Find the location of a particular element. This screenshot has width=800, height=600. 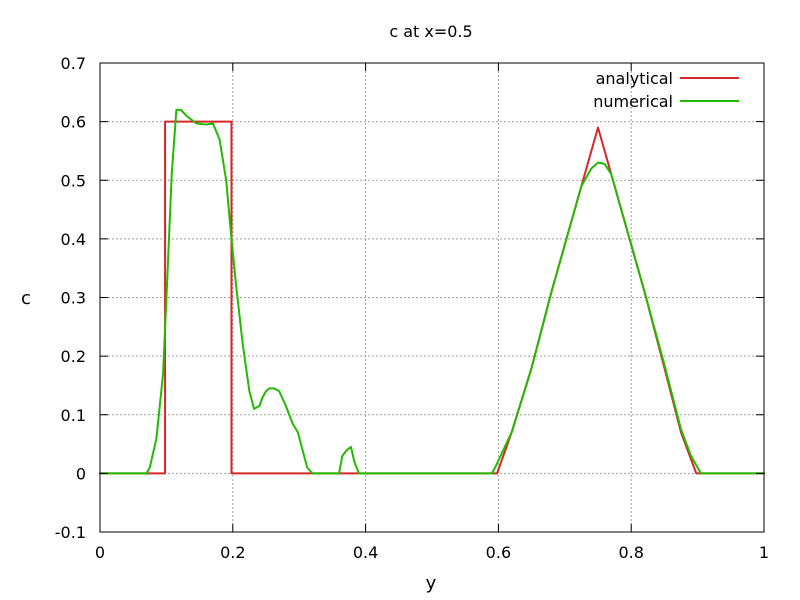

y-tick-label: 0.7 is located at coordinates (73, 63).